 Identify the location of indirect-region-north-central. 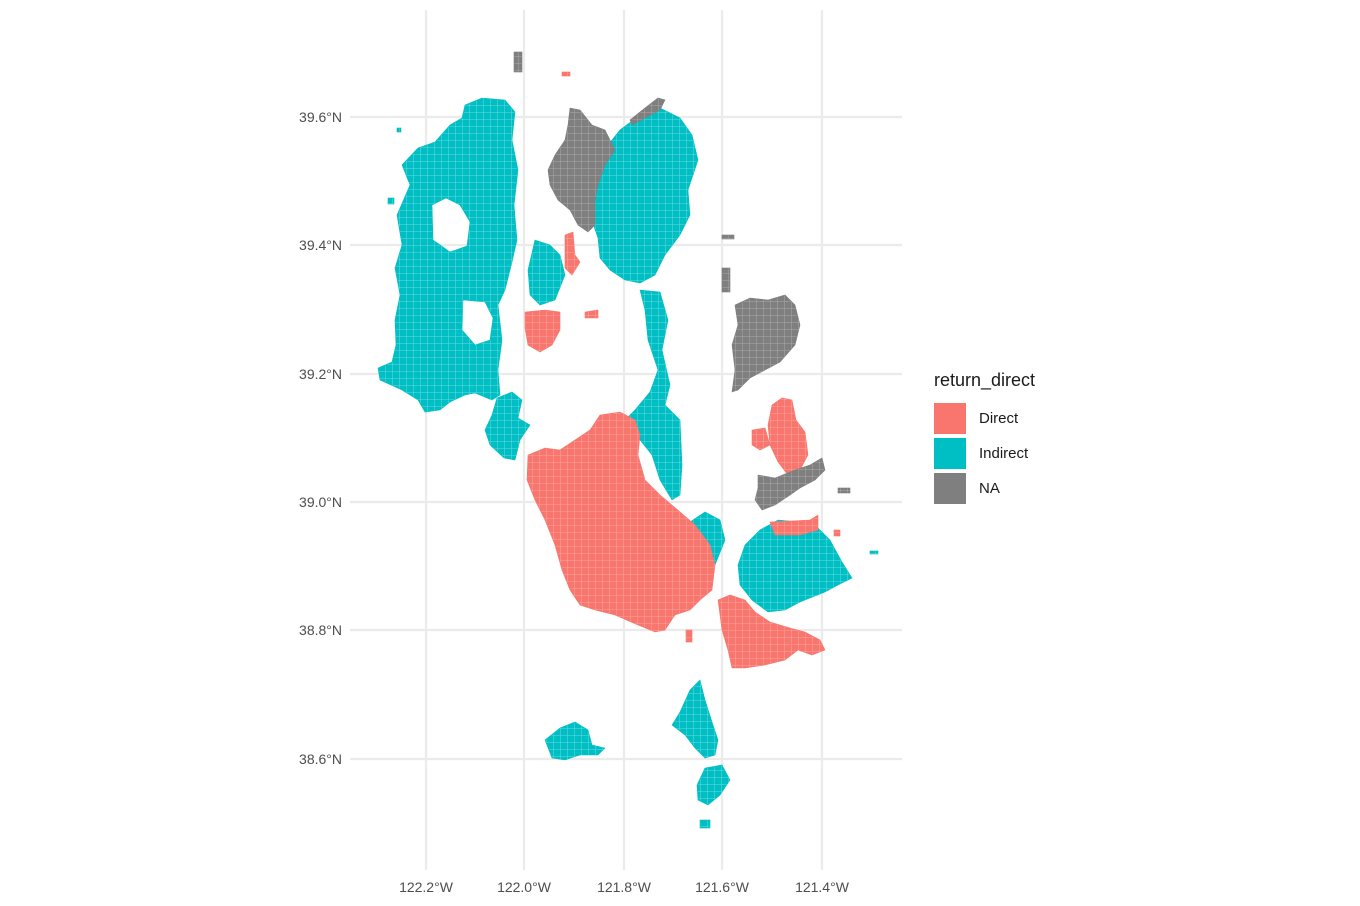
(644, 195).